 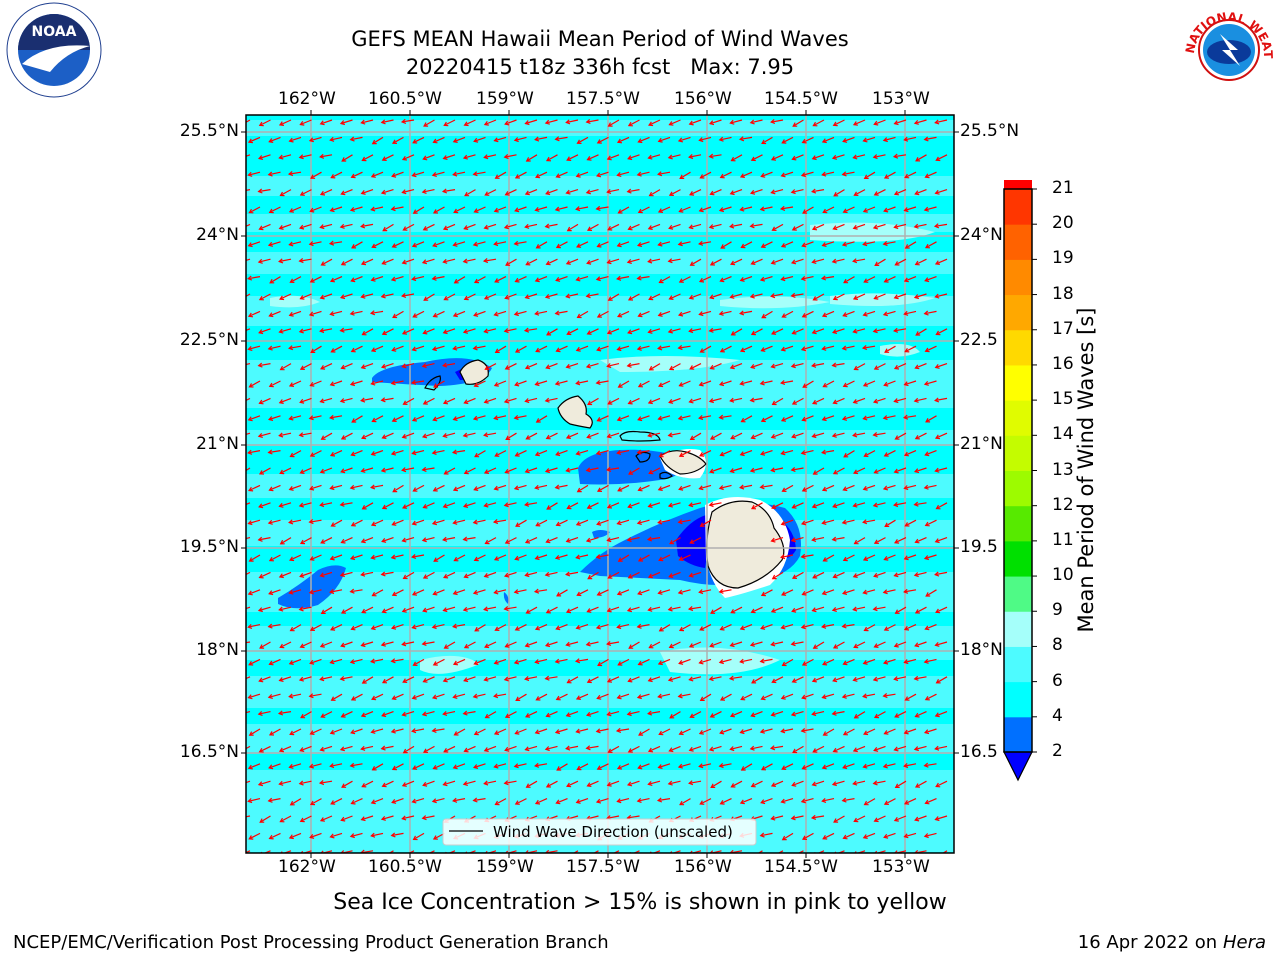 What do you see at coordinates (901, 867) in the screenshot?
I see `lon-label-bottom-153w: 153°W` at bounding box center [901, 867].